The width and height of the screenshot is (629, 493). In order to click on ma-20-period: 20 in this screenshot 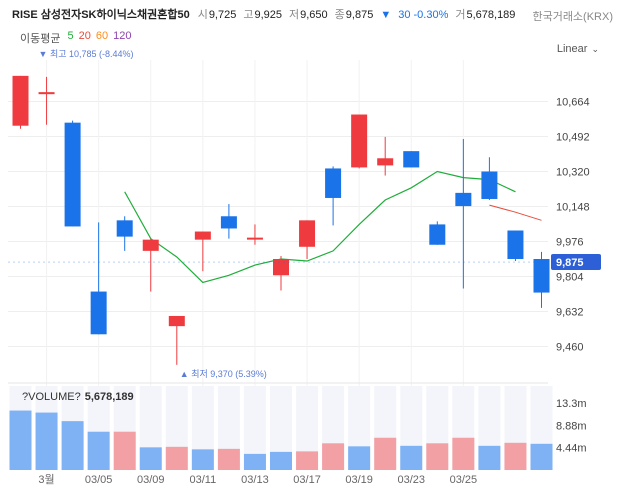, I will do `click(84, 36)`.